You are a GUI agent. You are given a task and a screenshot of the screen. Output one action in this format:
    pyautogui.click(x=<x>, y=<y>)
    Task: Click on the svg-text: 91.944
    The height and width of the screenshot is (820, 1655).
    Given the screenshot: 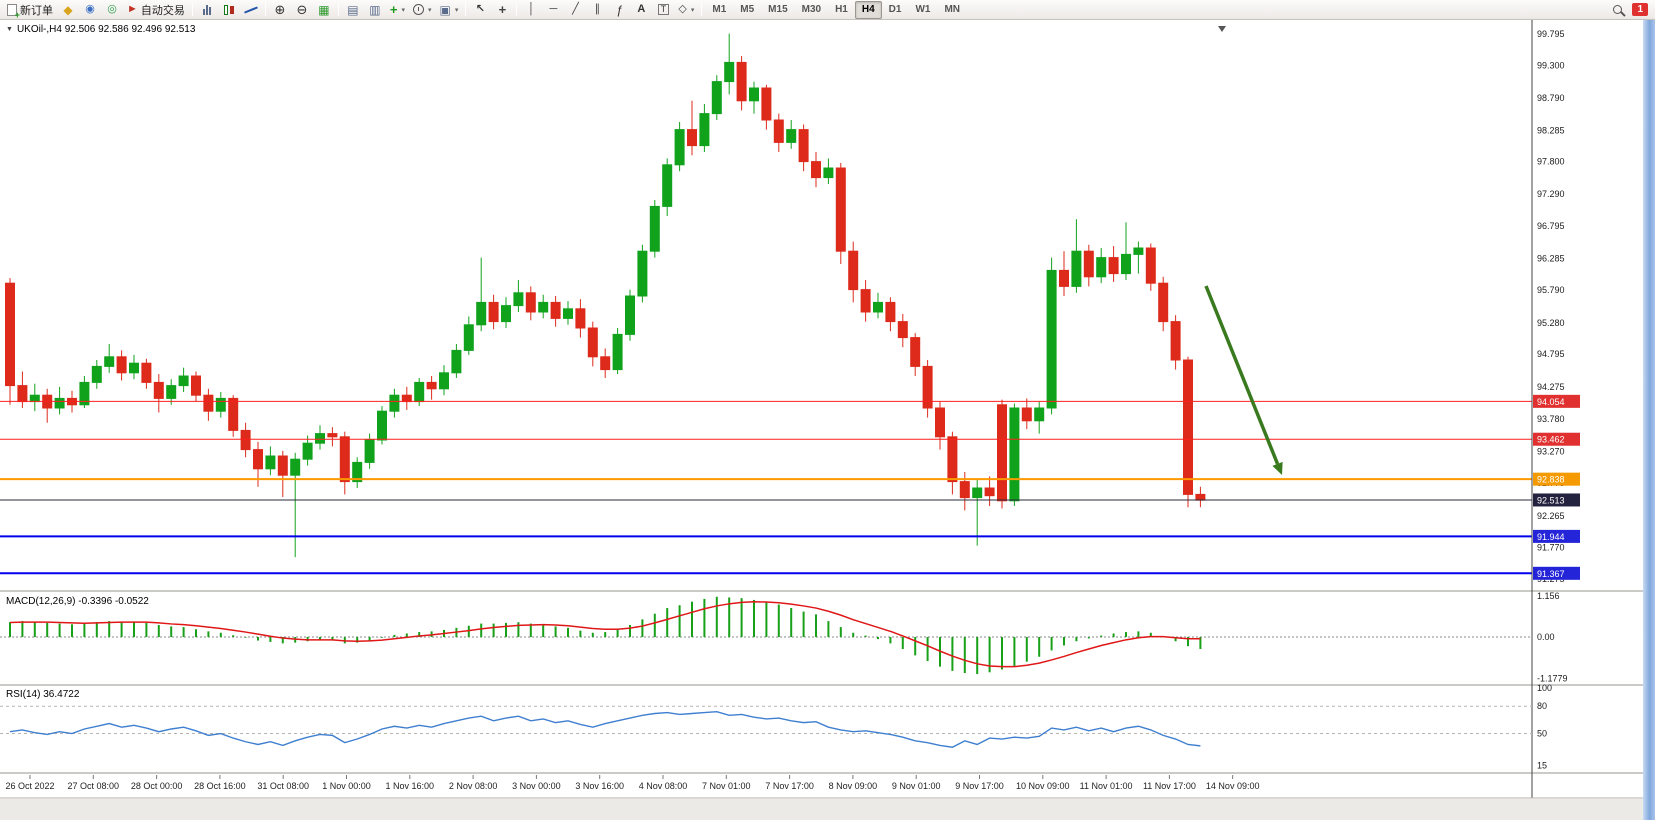 What is the action you would take?
    pyautogui.click(x=1551, y=537)
    